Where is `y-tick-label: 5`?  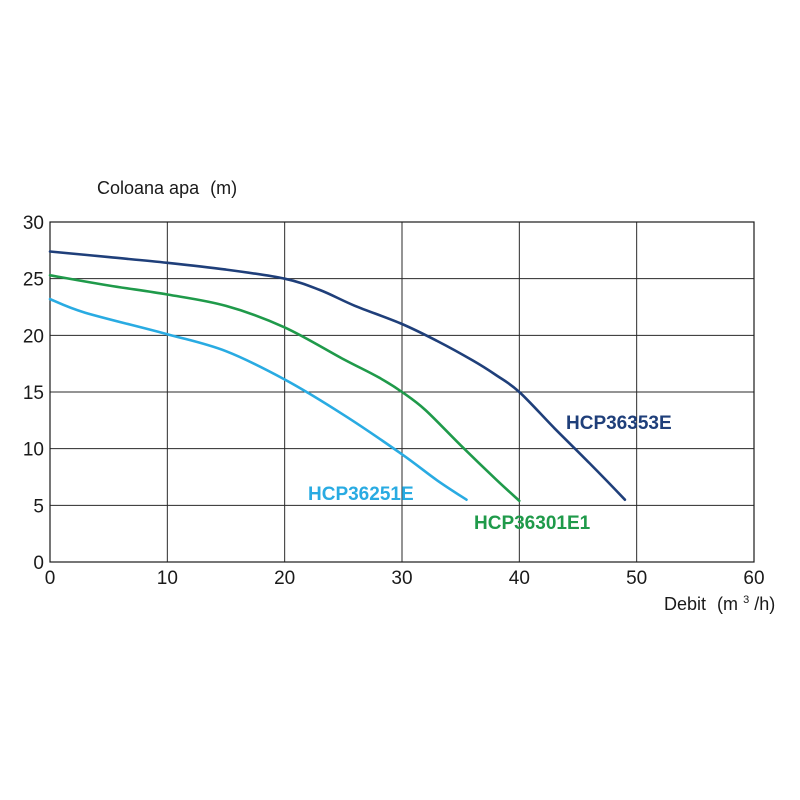 y-tick-label: 5 is located at coordinates (38, 506).